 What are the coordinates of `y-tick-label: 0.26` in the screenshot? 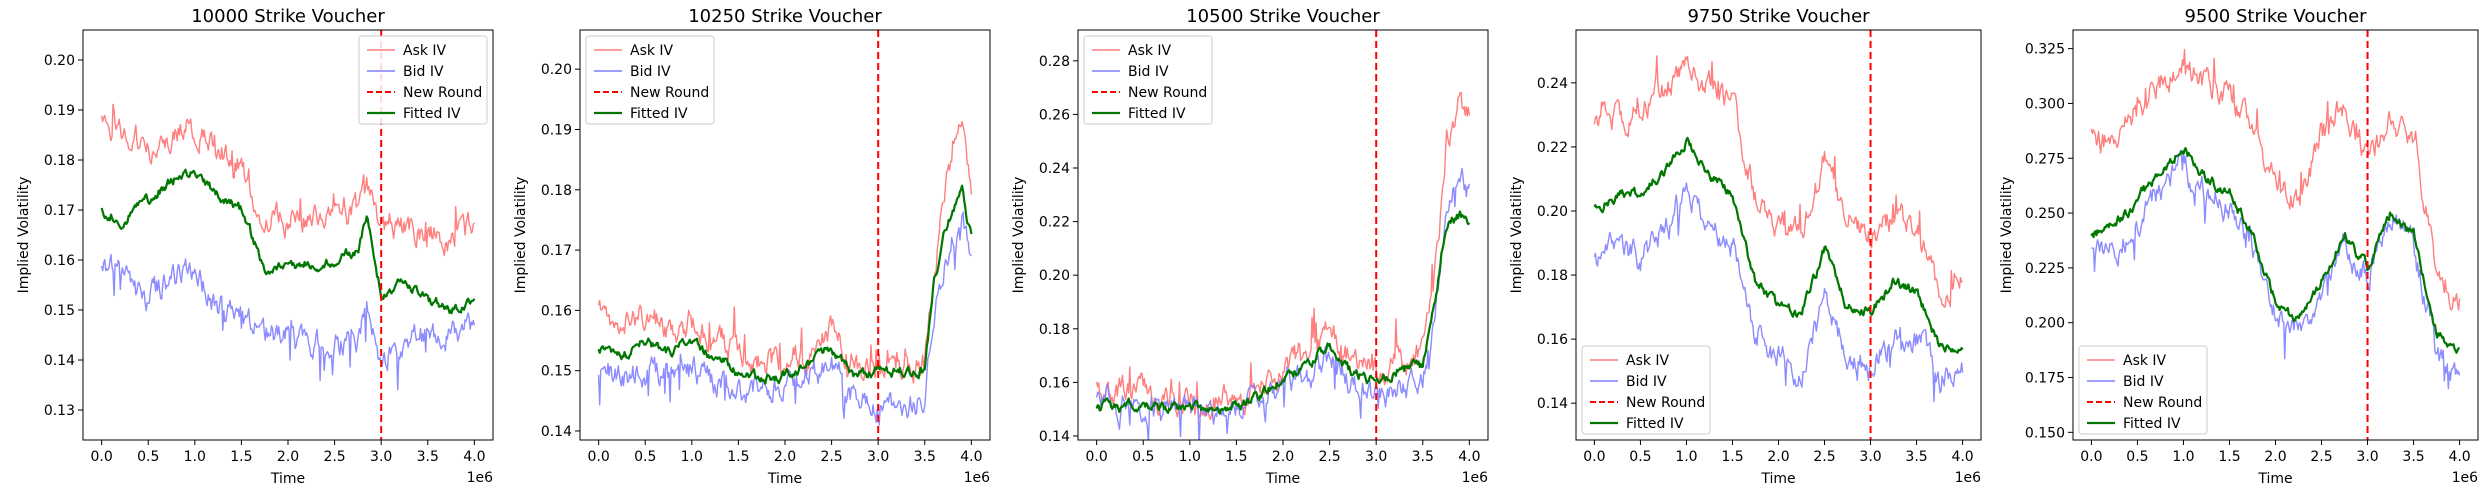 It's located at (1054, 115).